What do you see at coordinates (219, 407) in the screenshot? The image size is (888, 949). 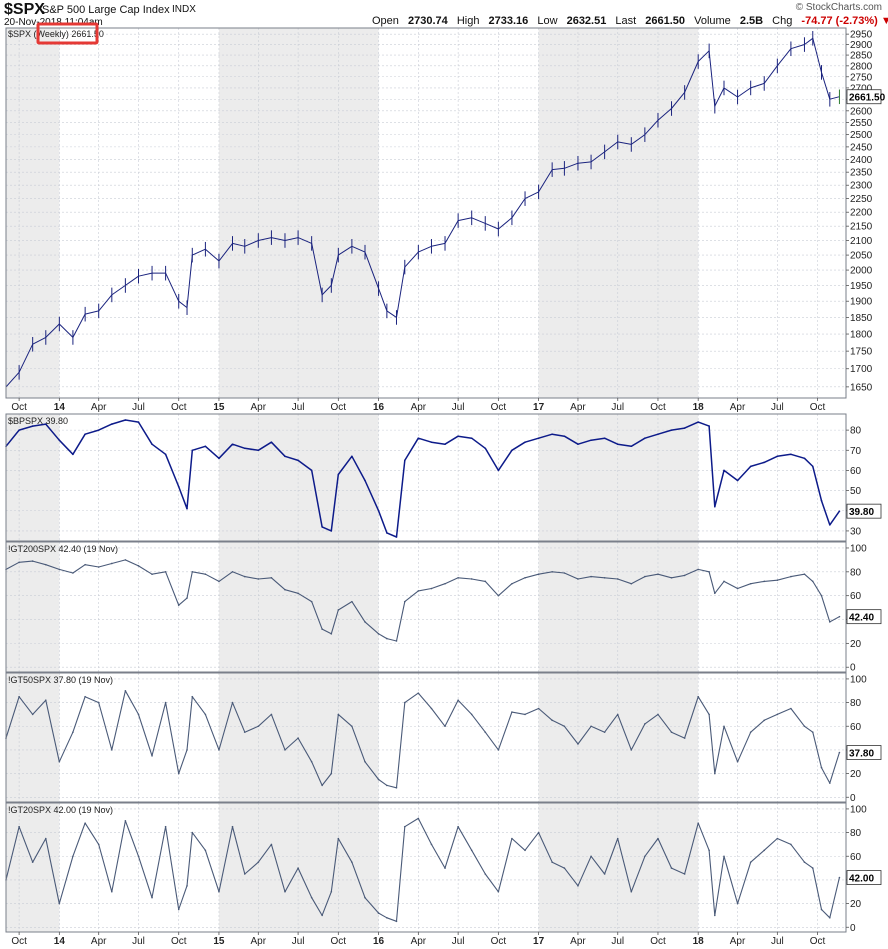 I see `x-tick-label: 15` at bounding box center [219, 407].